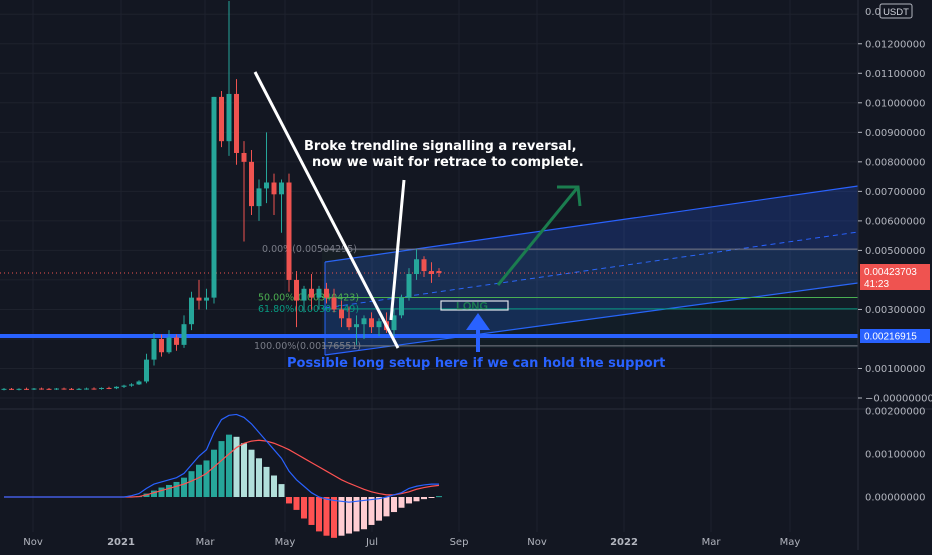 This screenshot has width=932, height=555. What do you see at coordinates (790, 542) in the screenshot?
I see `time-tick-label: May` at bounding box center [790, 542].